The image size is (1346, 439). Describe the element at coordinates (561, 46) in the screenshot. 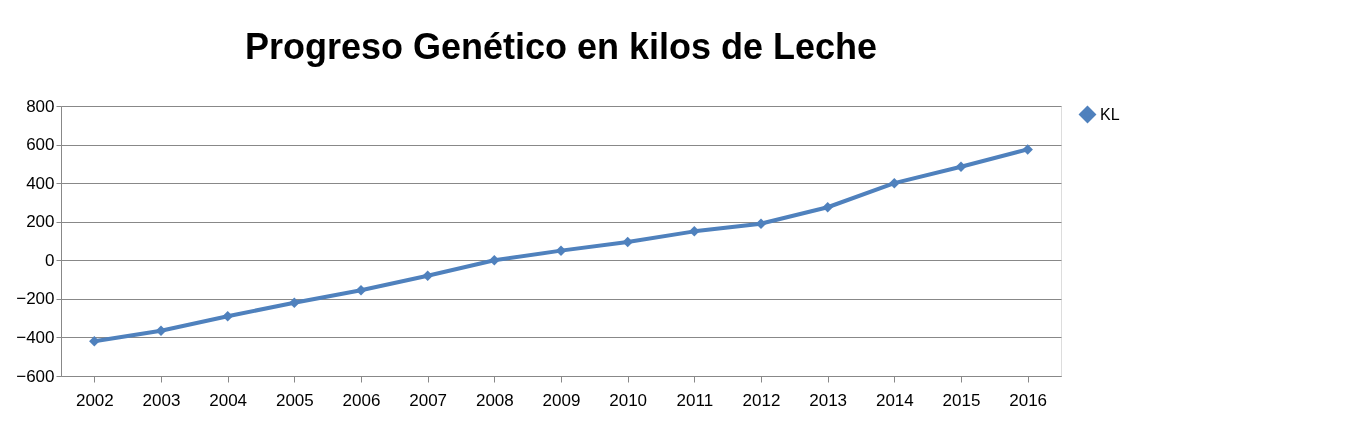

I see `chart-title: Progreso Genético en kilos de Leche` at that location.